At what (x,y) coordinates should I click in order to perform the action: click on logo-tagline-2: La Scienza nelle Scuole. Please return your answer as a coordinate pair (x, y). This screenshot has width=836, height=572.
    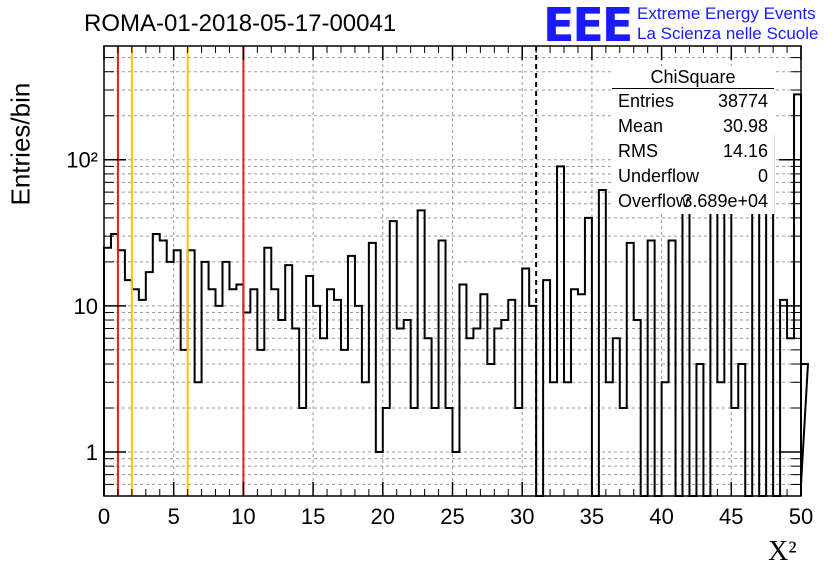
    Looking at the image, I should click on (728, 33).